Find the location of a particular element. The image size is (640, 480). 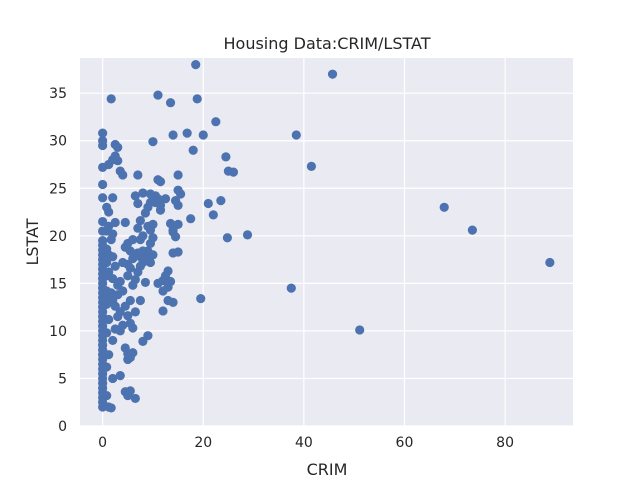

y-tick-labels: 0 5 10 15 20 25 30 35 is located at coordinates (58, 260).